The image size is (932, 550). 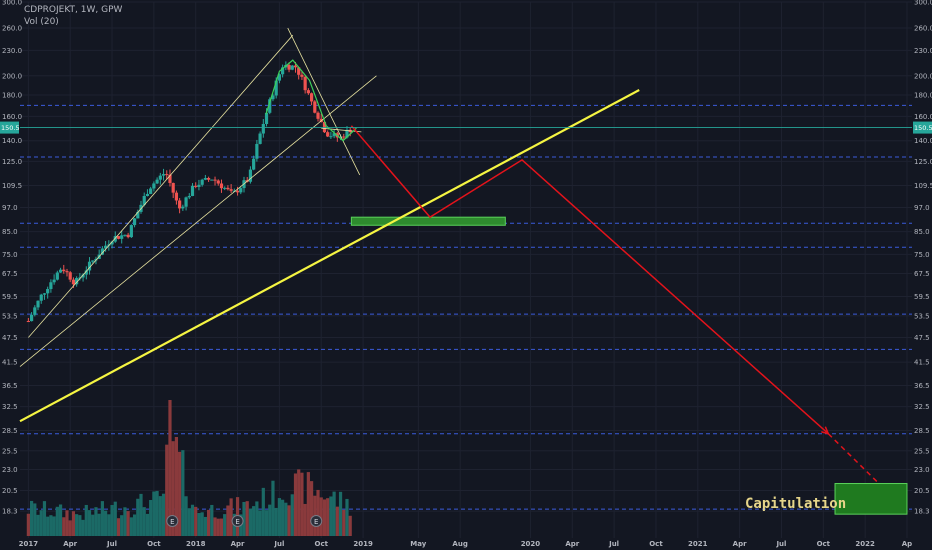 I want to click on chart-legend: CDPROJEKT, 1W, GPW Vol (20), so click(x=73, y=16).